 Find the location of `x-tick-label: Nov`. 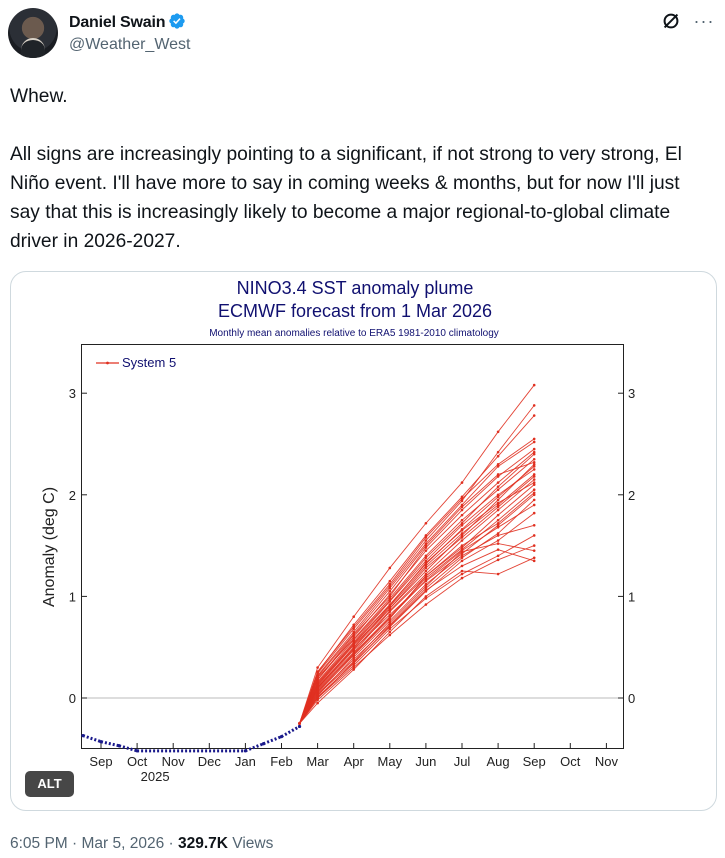

x-tick-label: Nov is located at coordinates (607, 761).